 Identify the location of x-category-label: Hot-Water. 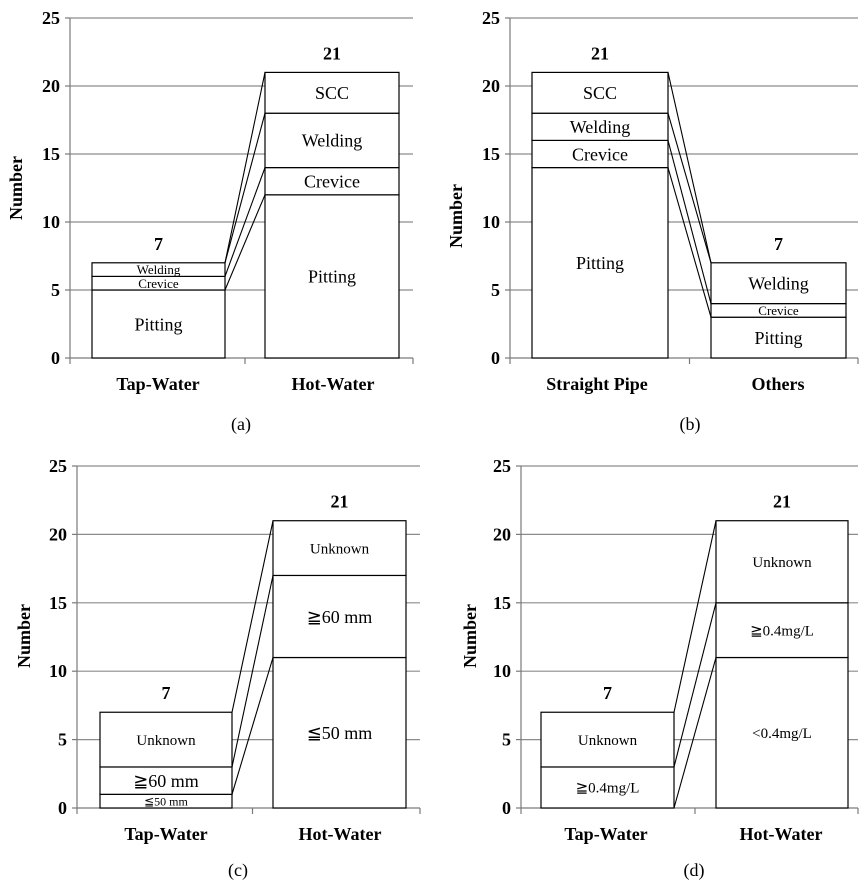
(333, 384).